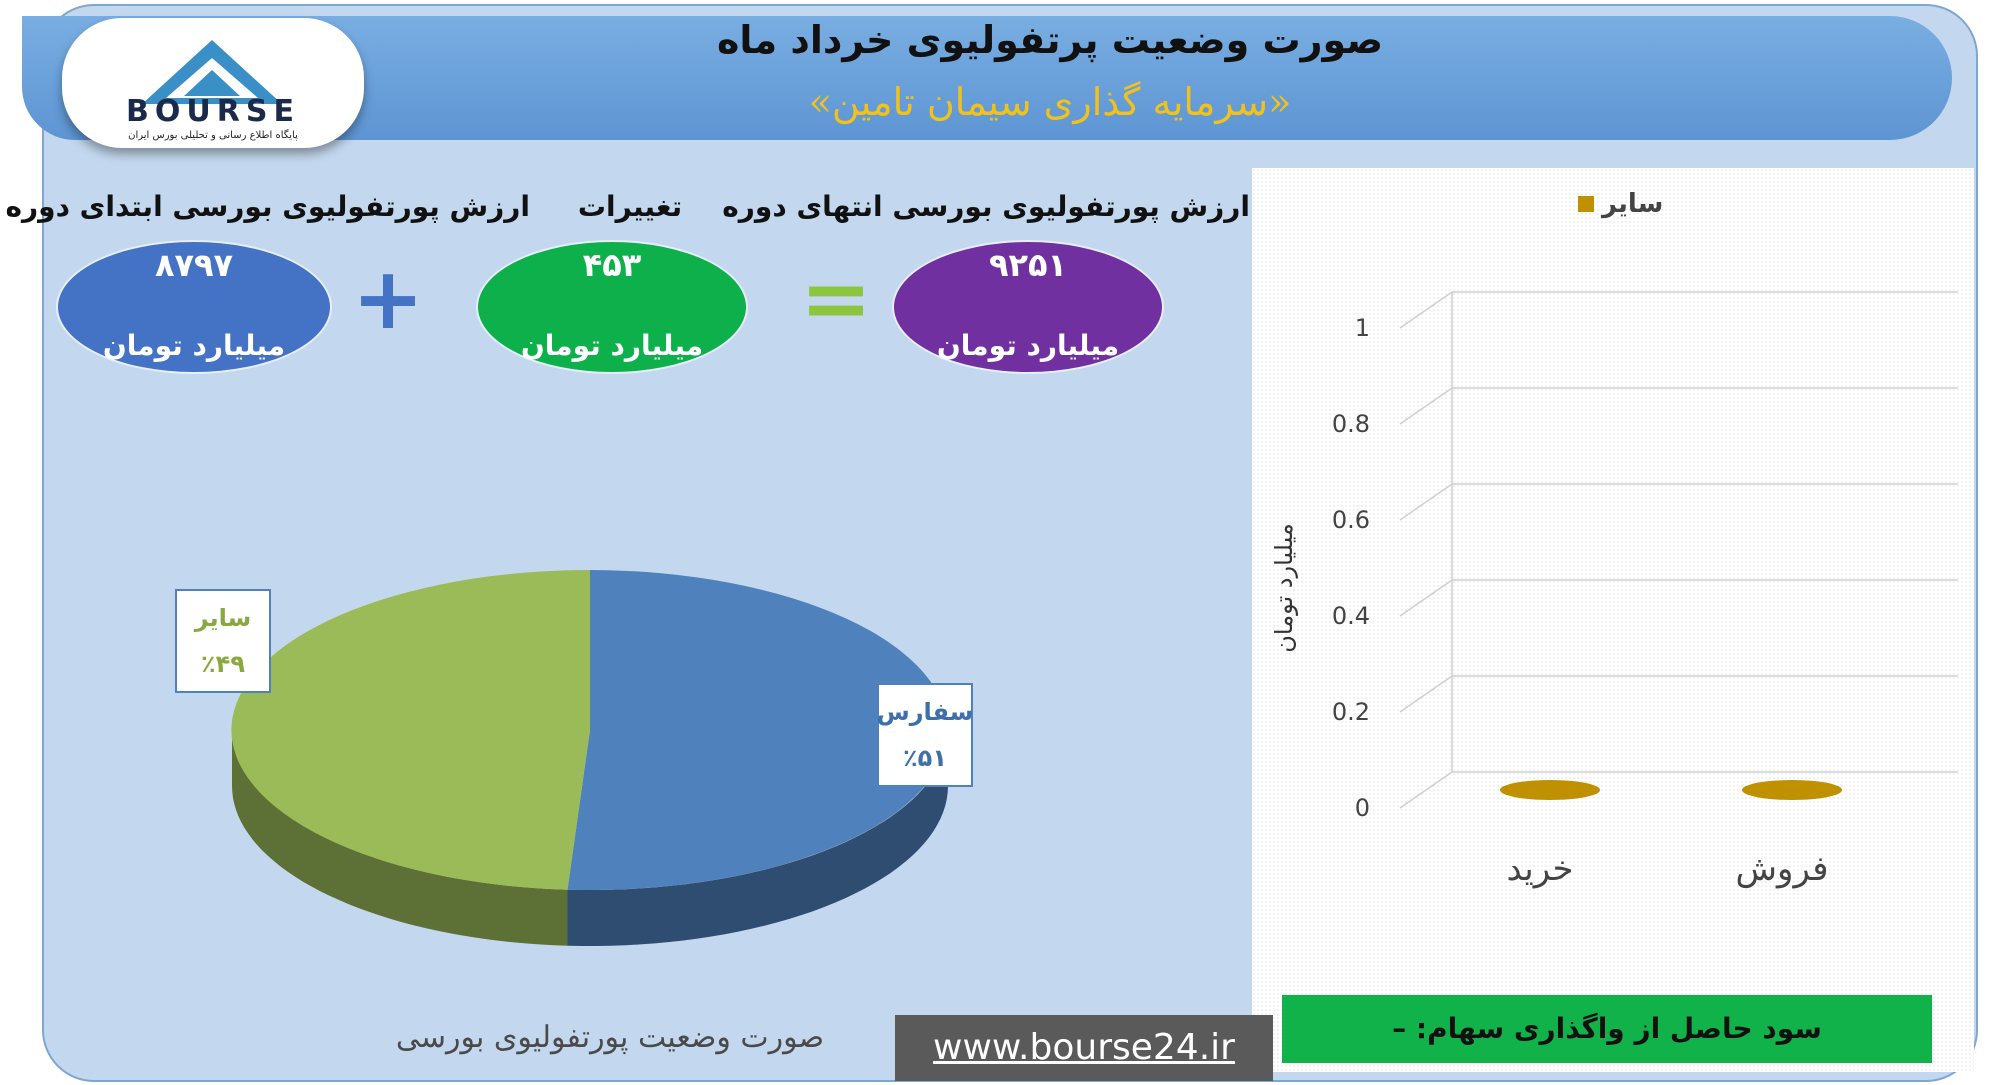 This screenshot has width=2000, height=1085. Describe the element at coordinates (1607, 1029) in the screenshot. I see `share-sale-profit: سود حاصل از واگذاری سهام: –` at that location.